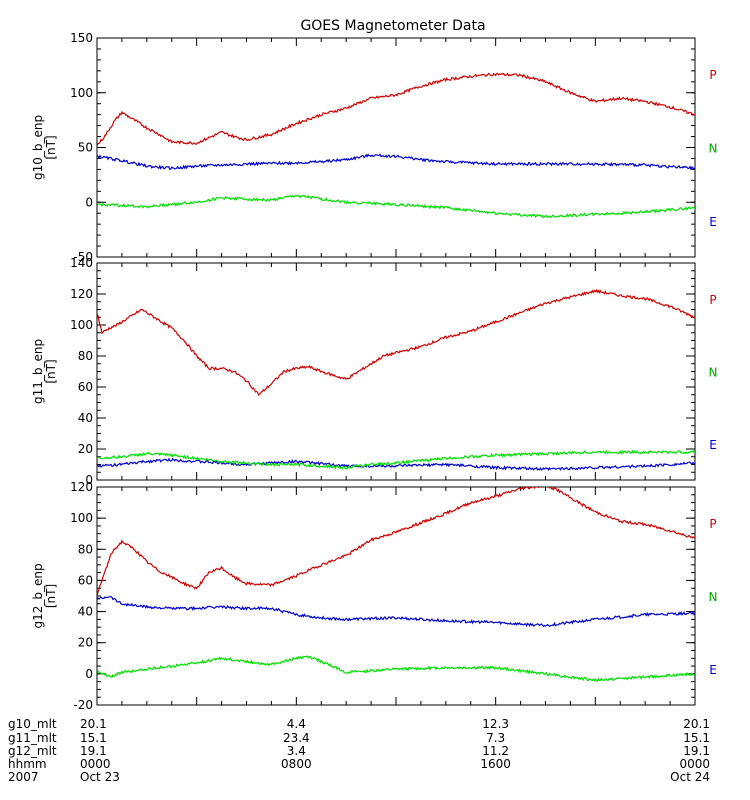 This screenshot has height=800, width=750. I want to click on x-axis-value: 3.4, so click(296, 751).